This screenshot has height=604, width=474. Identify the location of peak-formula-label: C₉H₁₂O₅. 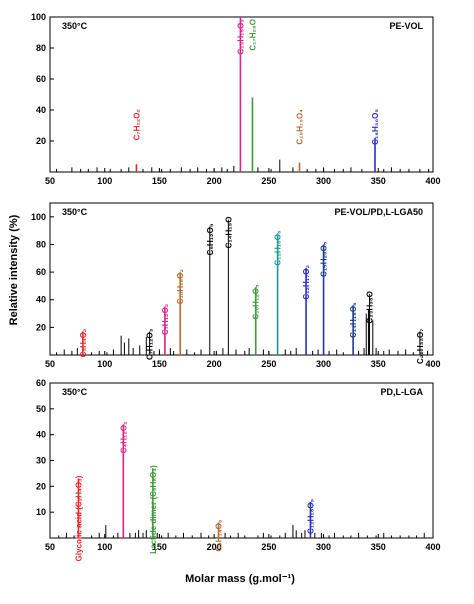
(210, 239).